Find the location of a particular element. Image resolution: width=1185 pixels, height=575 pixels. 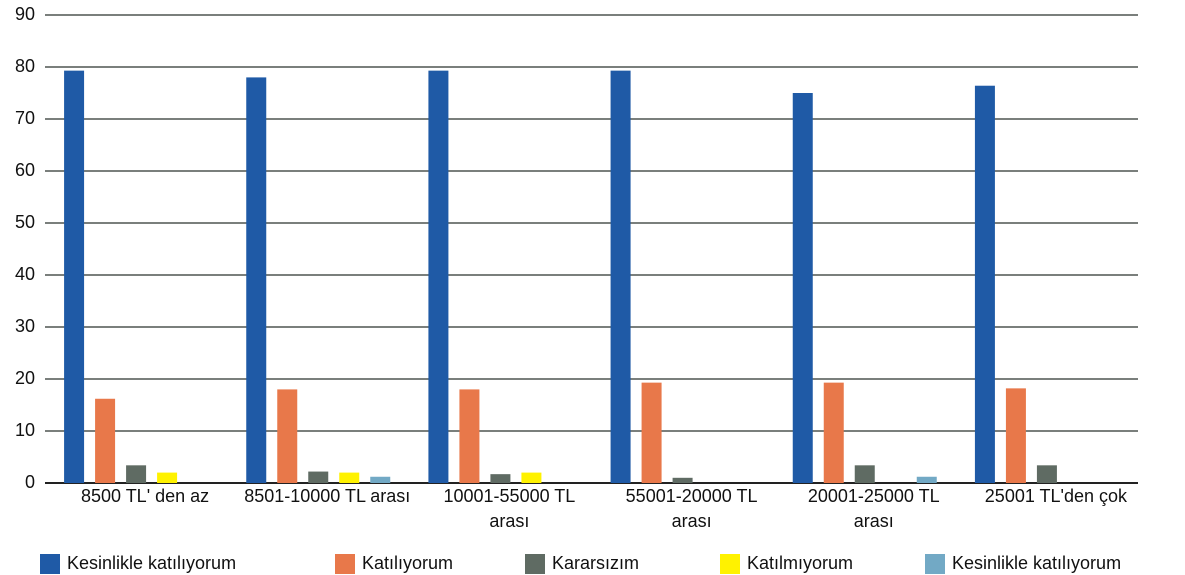

y-tick-label: 70 is located at coordinates (25, 118).